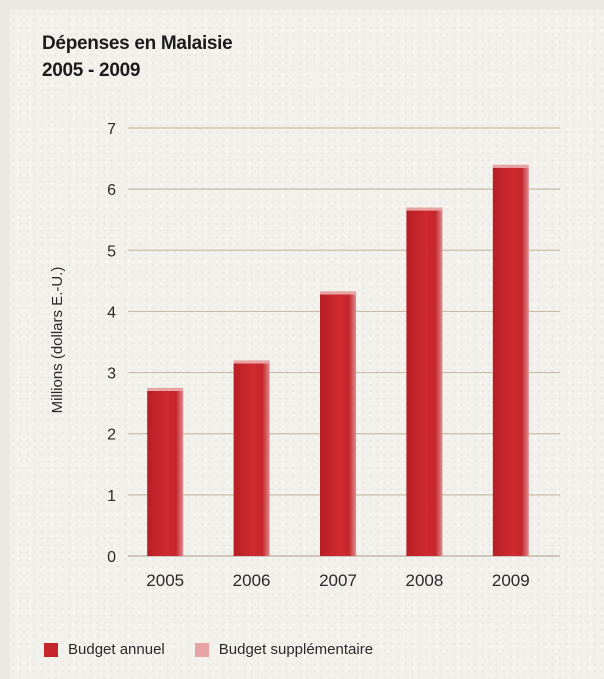  What do you see at coordinates (91, 70) in the screenshot?
I see `chart-title-line-2: 2005 - 2009` at bounding box center [91, 70].